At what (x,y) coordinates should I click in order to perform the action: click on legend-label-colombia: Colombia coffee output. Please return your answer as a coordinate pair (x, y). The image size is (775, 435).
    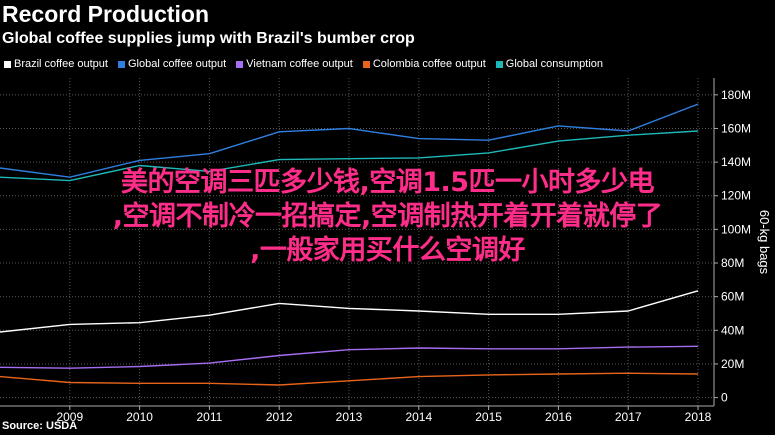
    Looking at the image, I should click on (429, 64).